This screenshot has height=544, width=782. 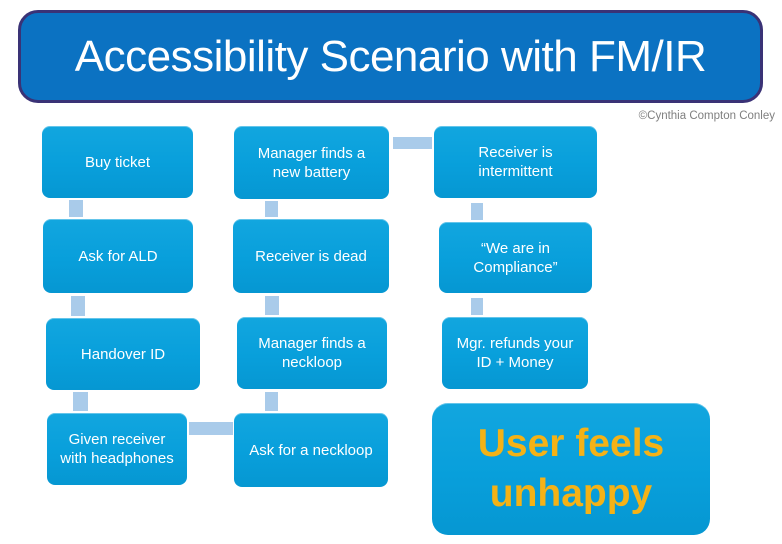 I want to click on flow-node-receiver-is-dead: Receiver is dead, so click(x=311, y=256).